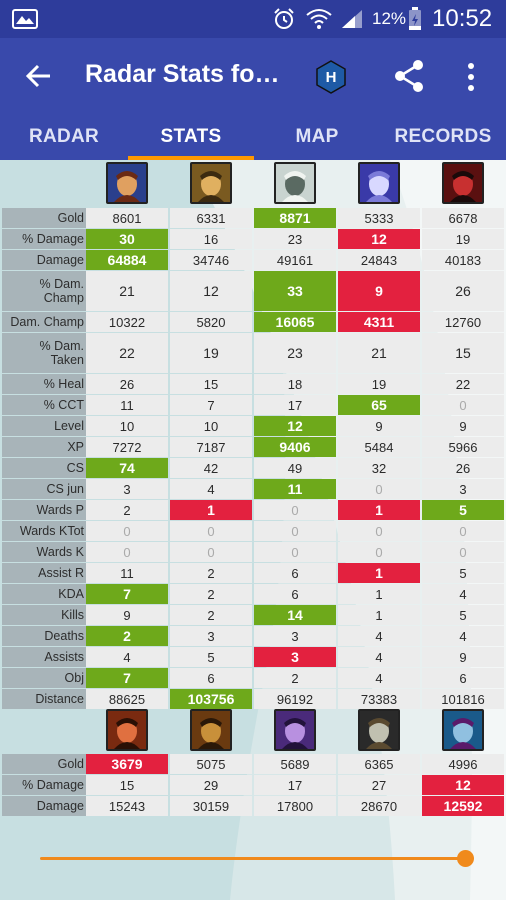 This screenshot has height=900, width=506. I want to click on stat-label: % CCT, so click(44, 405).